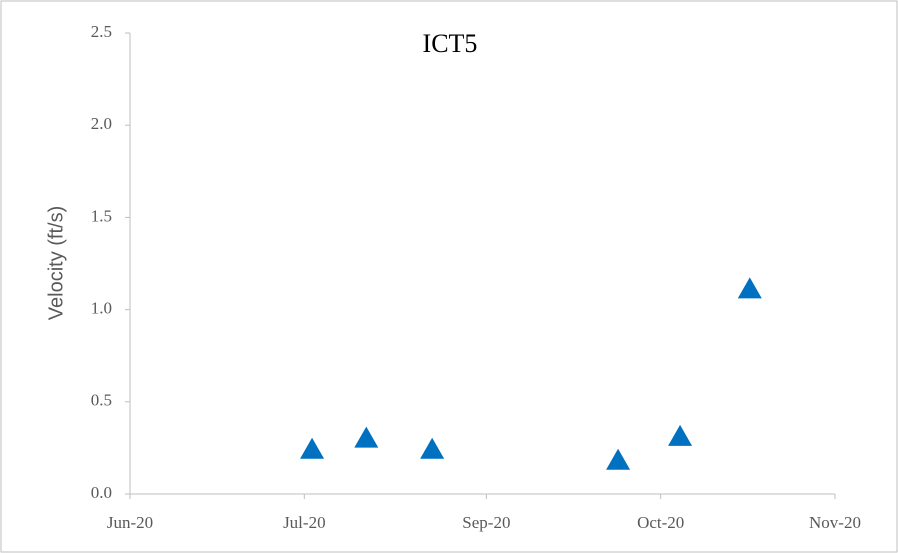 This screenshot has width=898, height=553. What do you see at coordinates (130, 522) in the screenshot?
I see `x-tick-label: Jun-20` at bounding box center [130, 522].